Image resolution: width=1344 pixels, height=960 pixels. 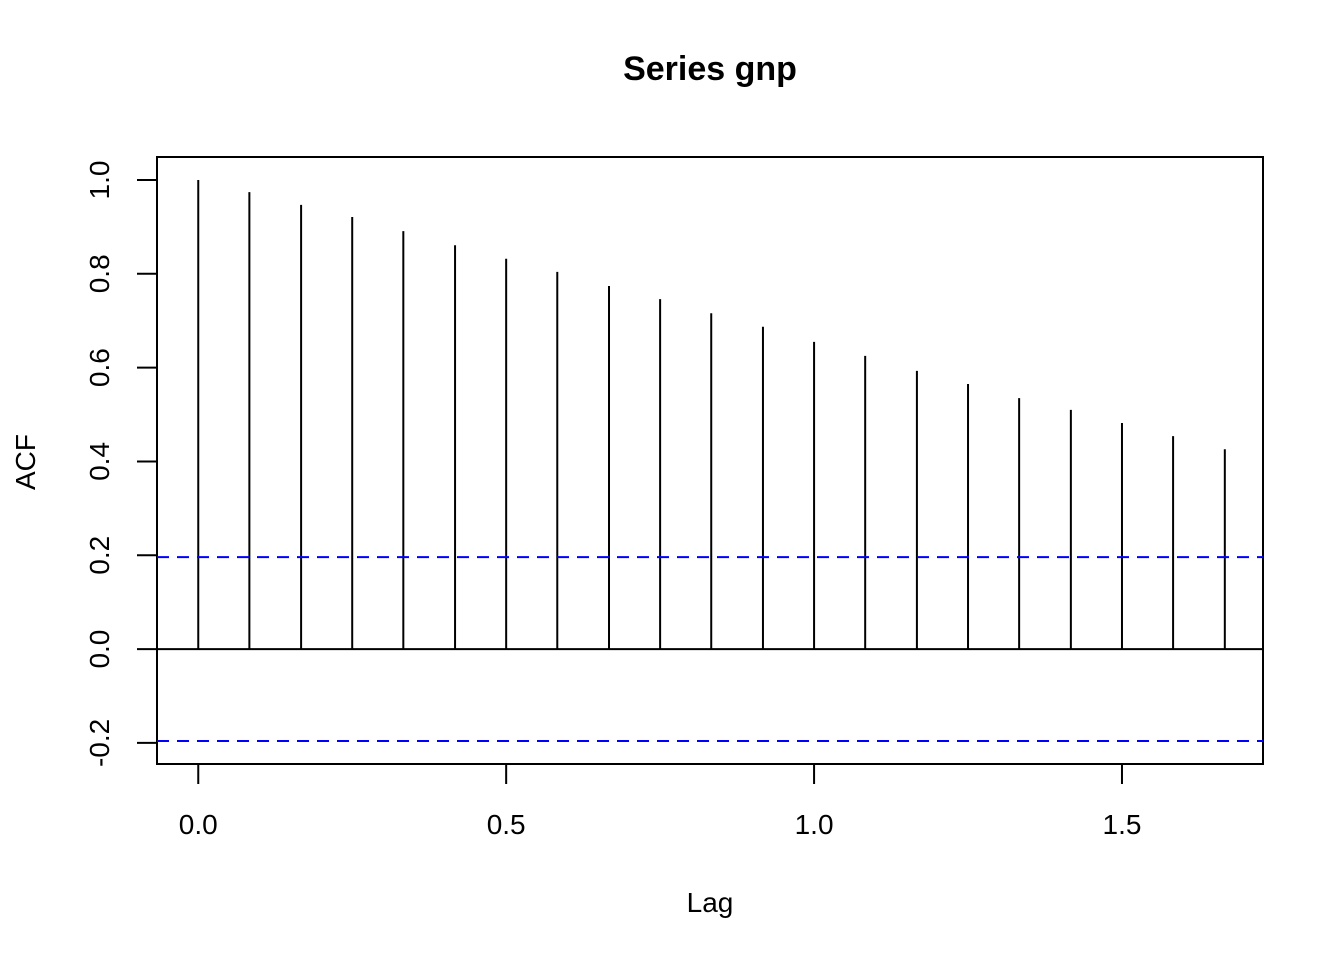 I want to click on y-axis-label: ACF, so click(x=25, y=462).